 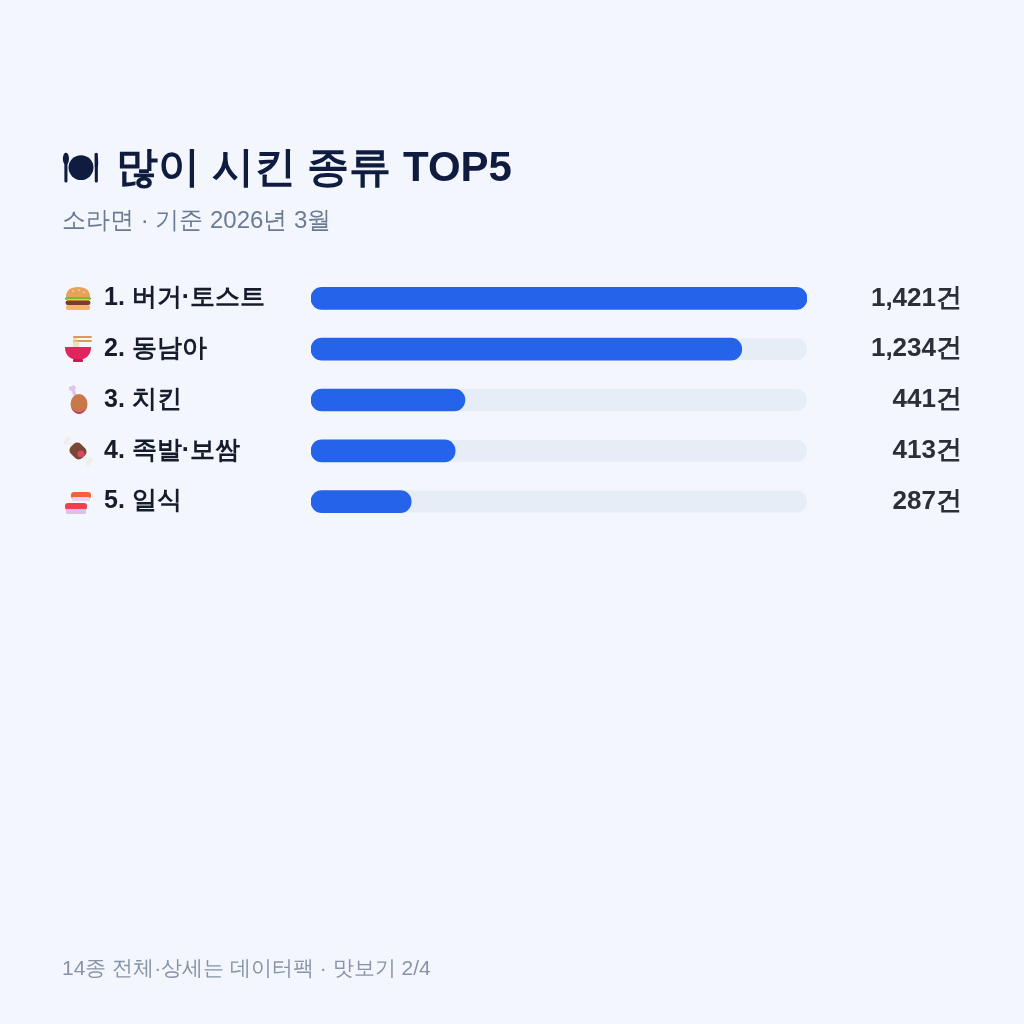 I want to click on y-tick-label: 2. 동남아, so click(x=155, y=347).